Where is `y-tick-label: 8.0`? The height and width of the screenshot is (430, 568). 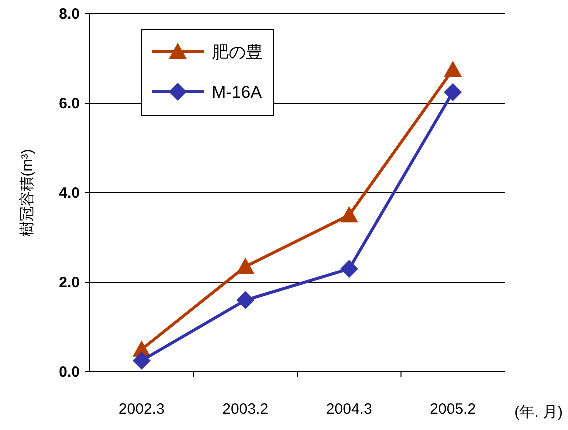 y-tick-label: 8.0 is located at coordinates (69, 14).